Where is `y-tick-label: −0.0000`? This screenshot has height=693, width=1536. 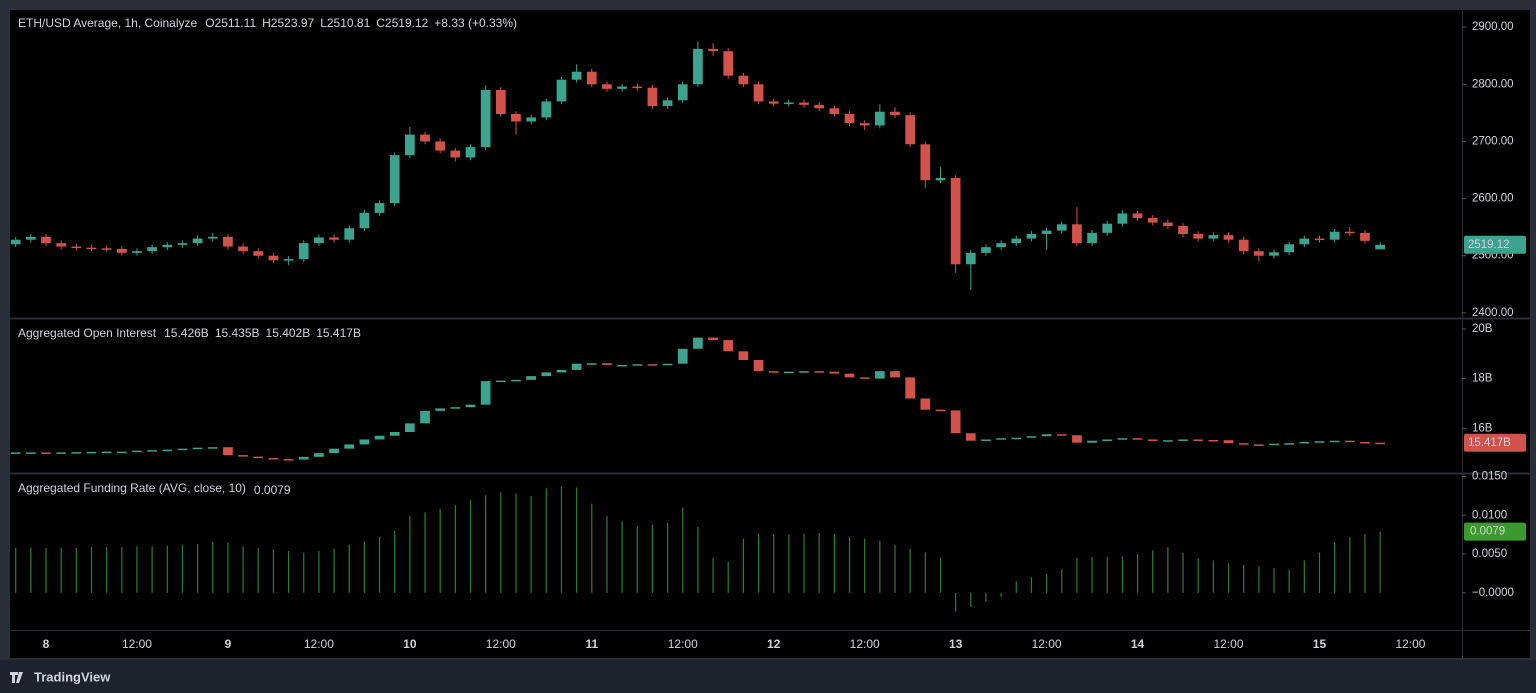 y-tick-label: −0.0000 is located at coordinates (1493, 593).